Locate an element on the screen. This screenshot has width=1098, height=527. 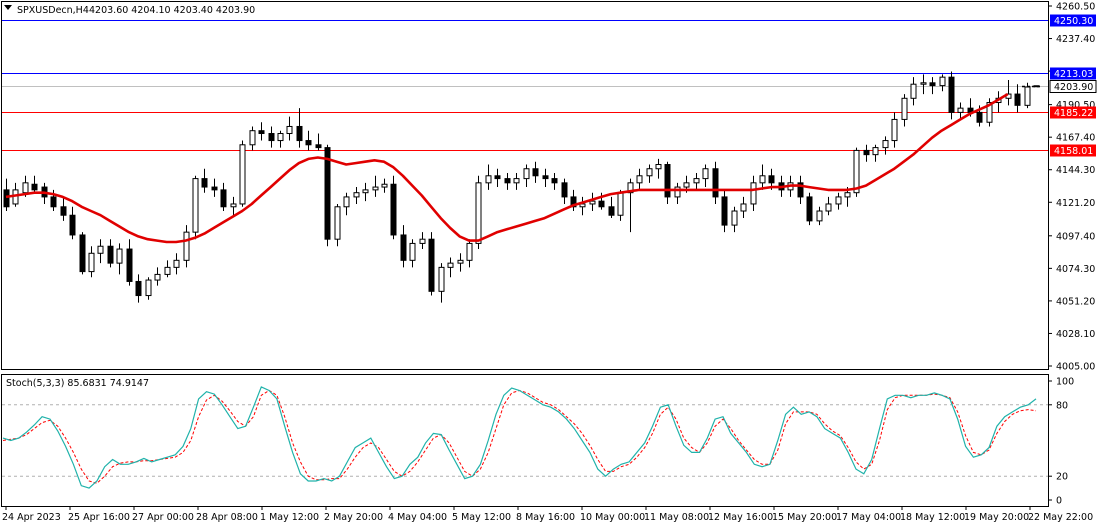
price-tick-label: 4144.30 is located at coordinates (1075, 170).